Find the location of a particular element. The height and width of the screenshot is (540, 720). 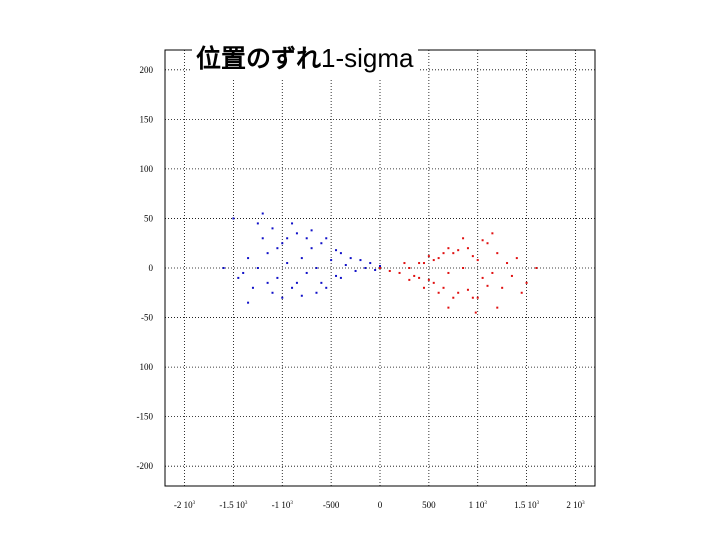

y-tick-label: 150 is located at coordinates (147, 119).